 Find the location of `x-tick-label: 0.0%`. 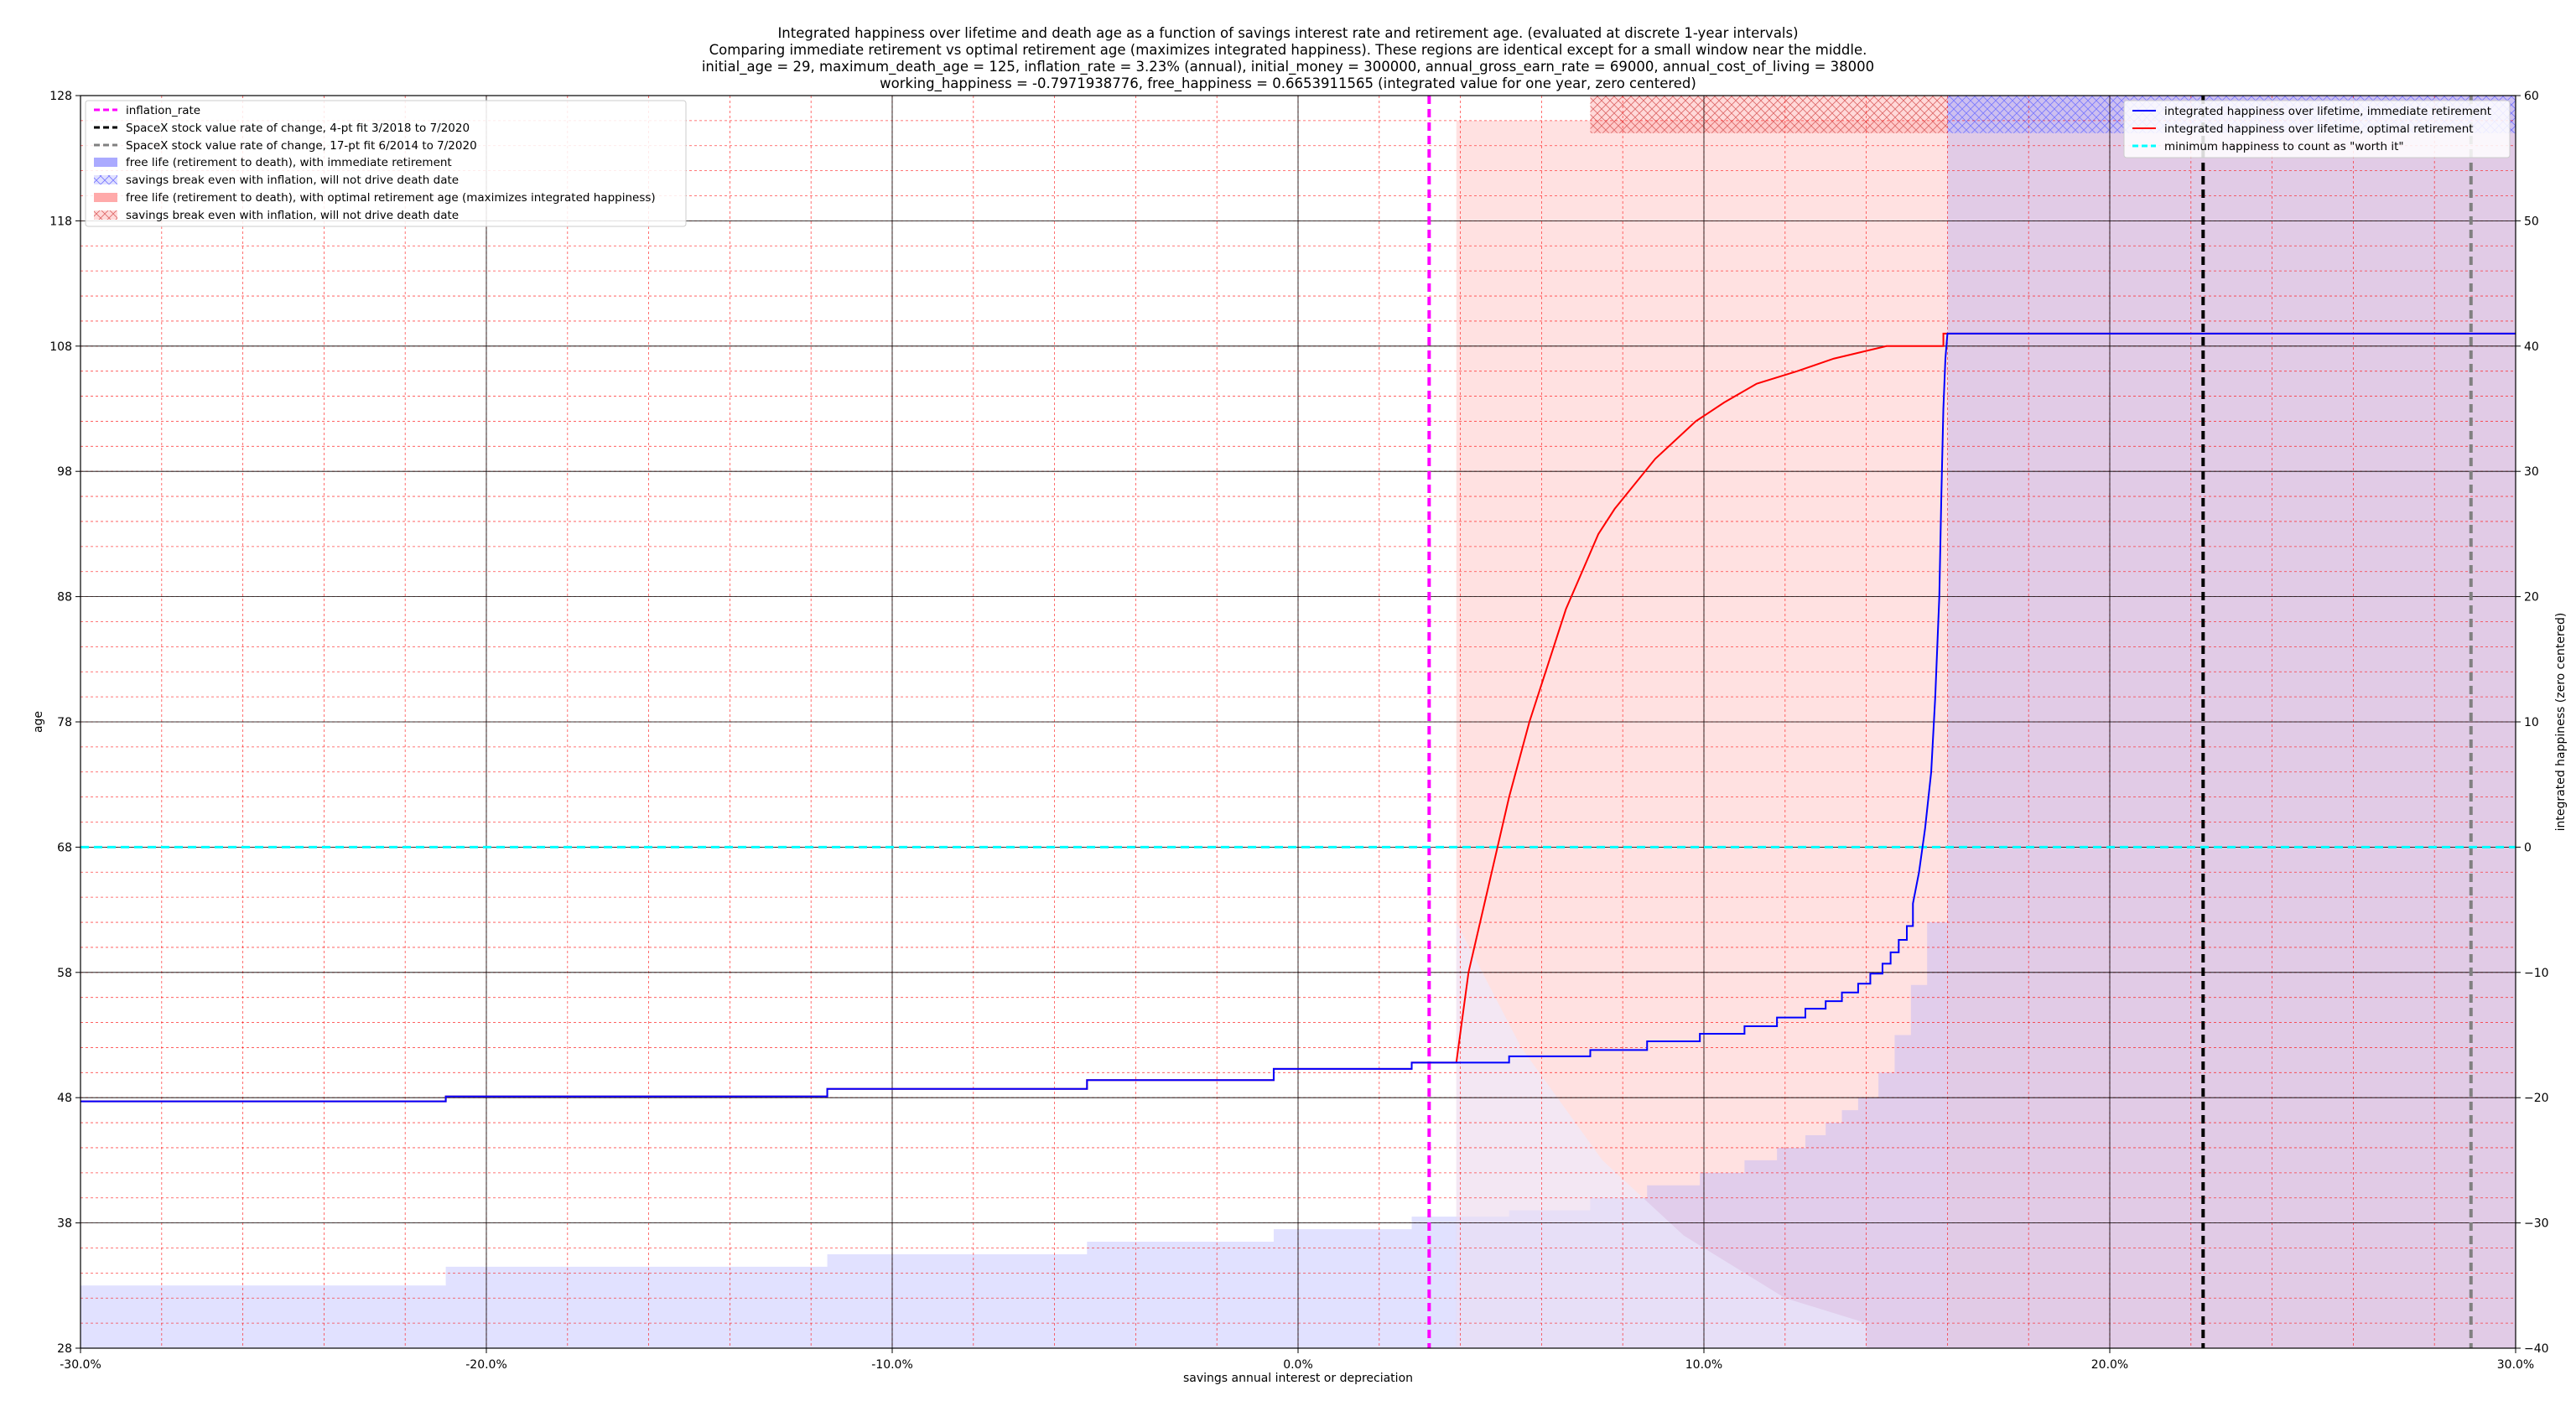

x-tick-label: 0.0% is located at coordinates (1298, 1365).